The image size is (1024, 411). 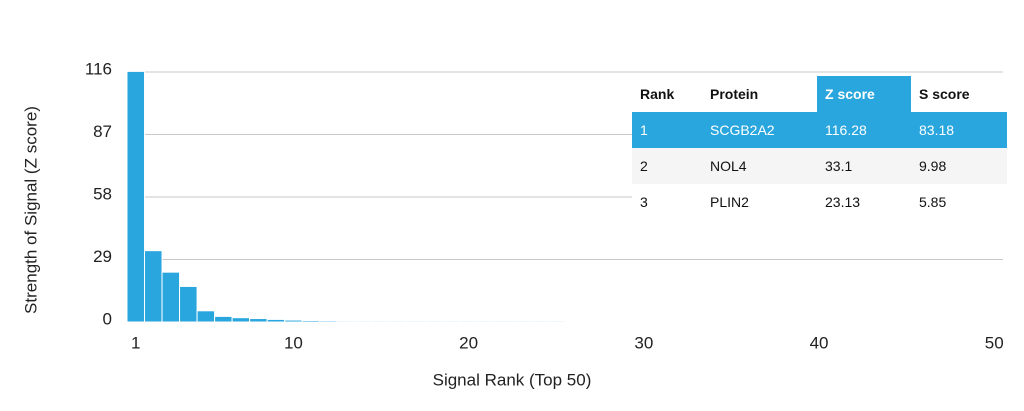 What do you see at coordinates (843, 202) in the screenshot?
I see `table-cell: 23.13` at bounding box center [843, 202].